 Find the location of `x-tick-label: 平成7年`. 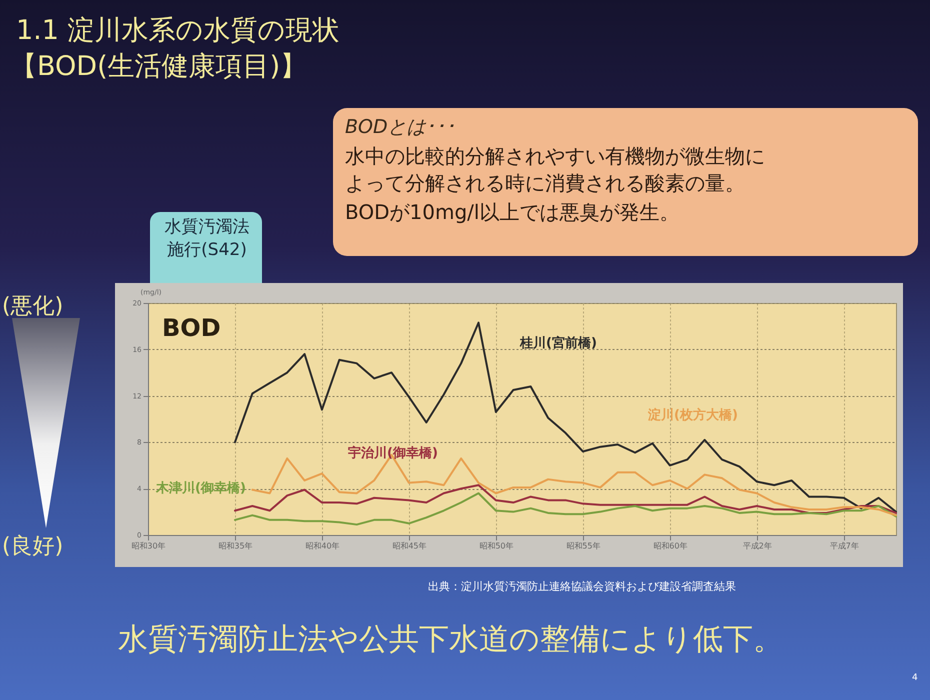

x-tick-label: 平成7年 is located at coordinates (844, 546).